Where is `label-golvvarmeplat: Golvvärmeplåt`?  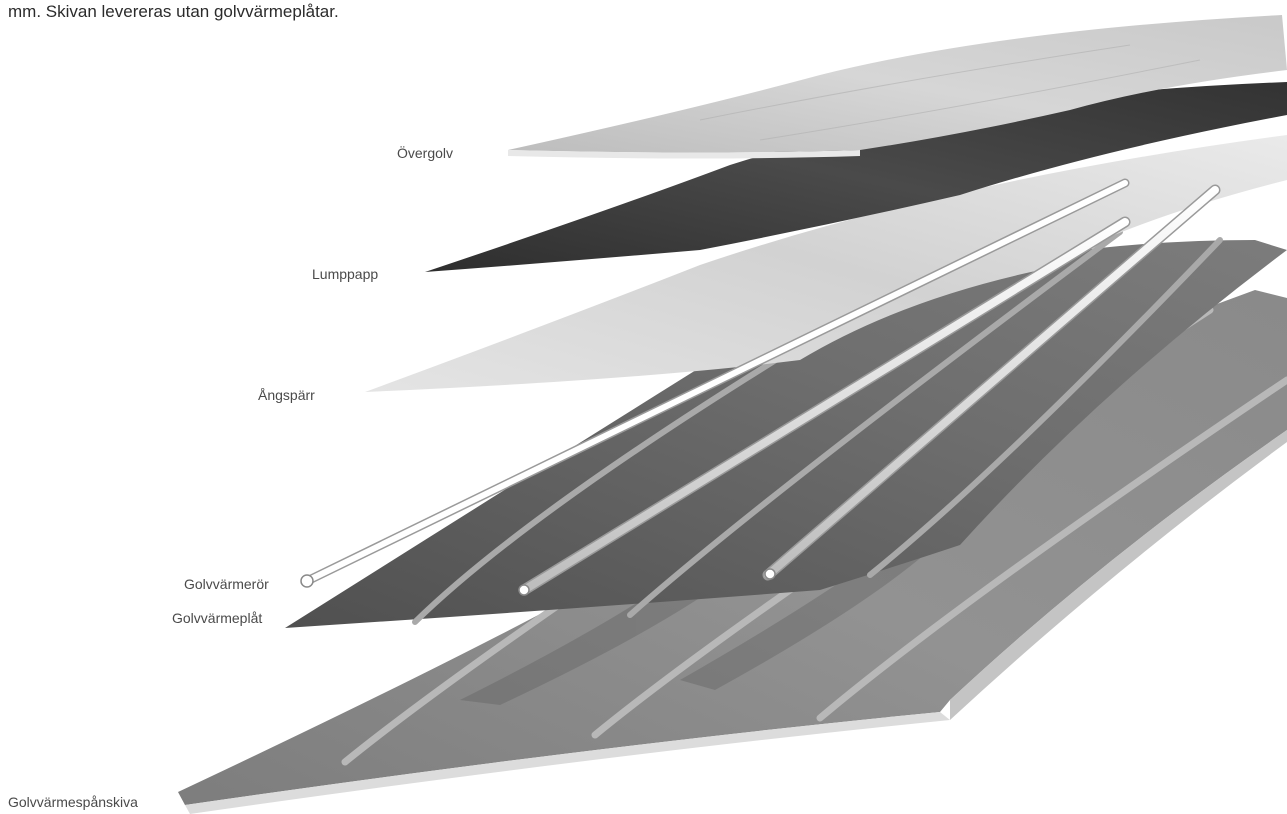
label-golvvarmeplat: Golvvärmeplåt is located at coordinates (217, 618).